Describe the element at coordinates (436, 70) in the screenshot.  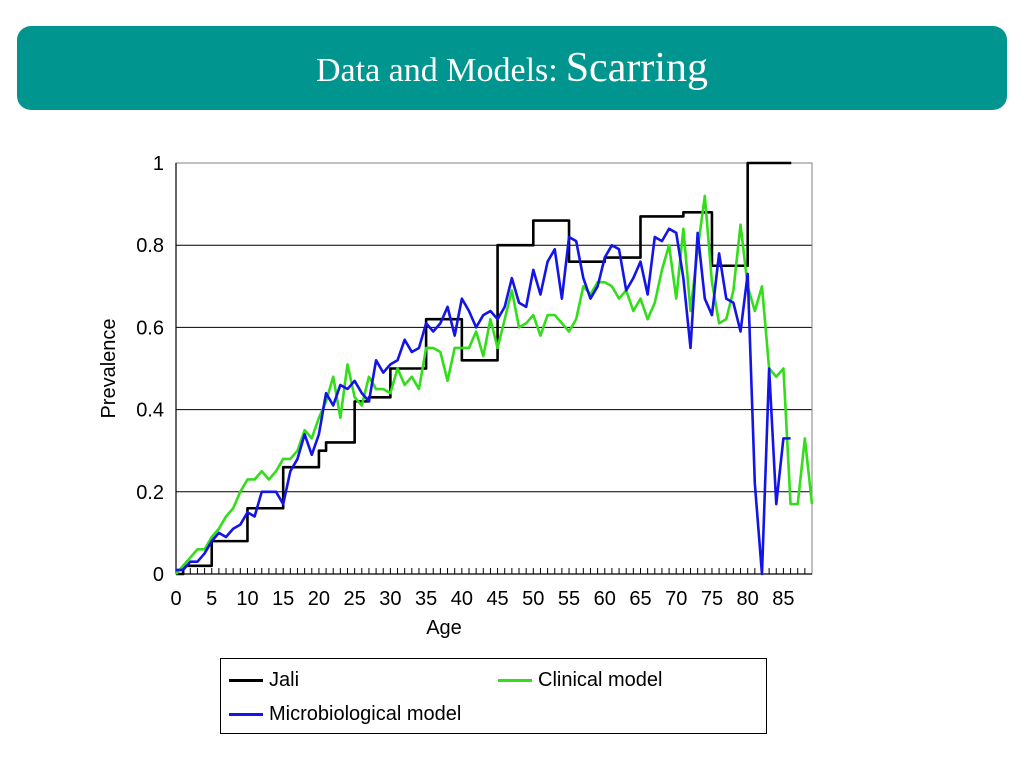
I see `slide-title-main: Data and Models:` at that location.